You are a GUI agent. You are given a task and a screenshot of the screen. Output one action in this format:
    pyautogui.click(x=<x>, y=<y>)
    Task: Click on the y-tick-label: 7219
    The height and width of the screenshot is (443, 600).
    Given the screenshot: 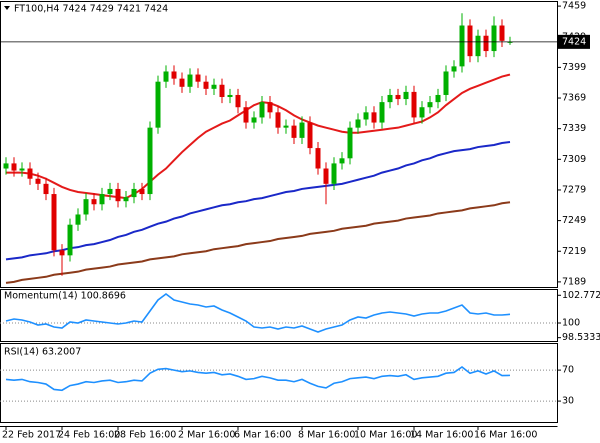 What is the action you would take?
    pyautogui.click(x=574, y=251)
    